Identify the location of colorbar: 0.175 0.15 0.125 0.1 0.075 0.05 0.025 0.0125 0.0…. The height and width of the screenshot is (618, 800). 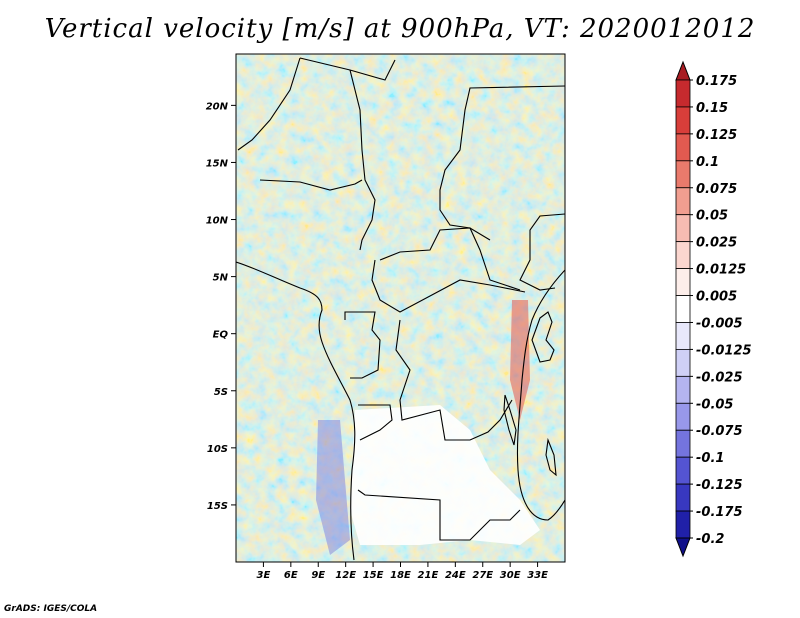
(713, 309).